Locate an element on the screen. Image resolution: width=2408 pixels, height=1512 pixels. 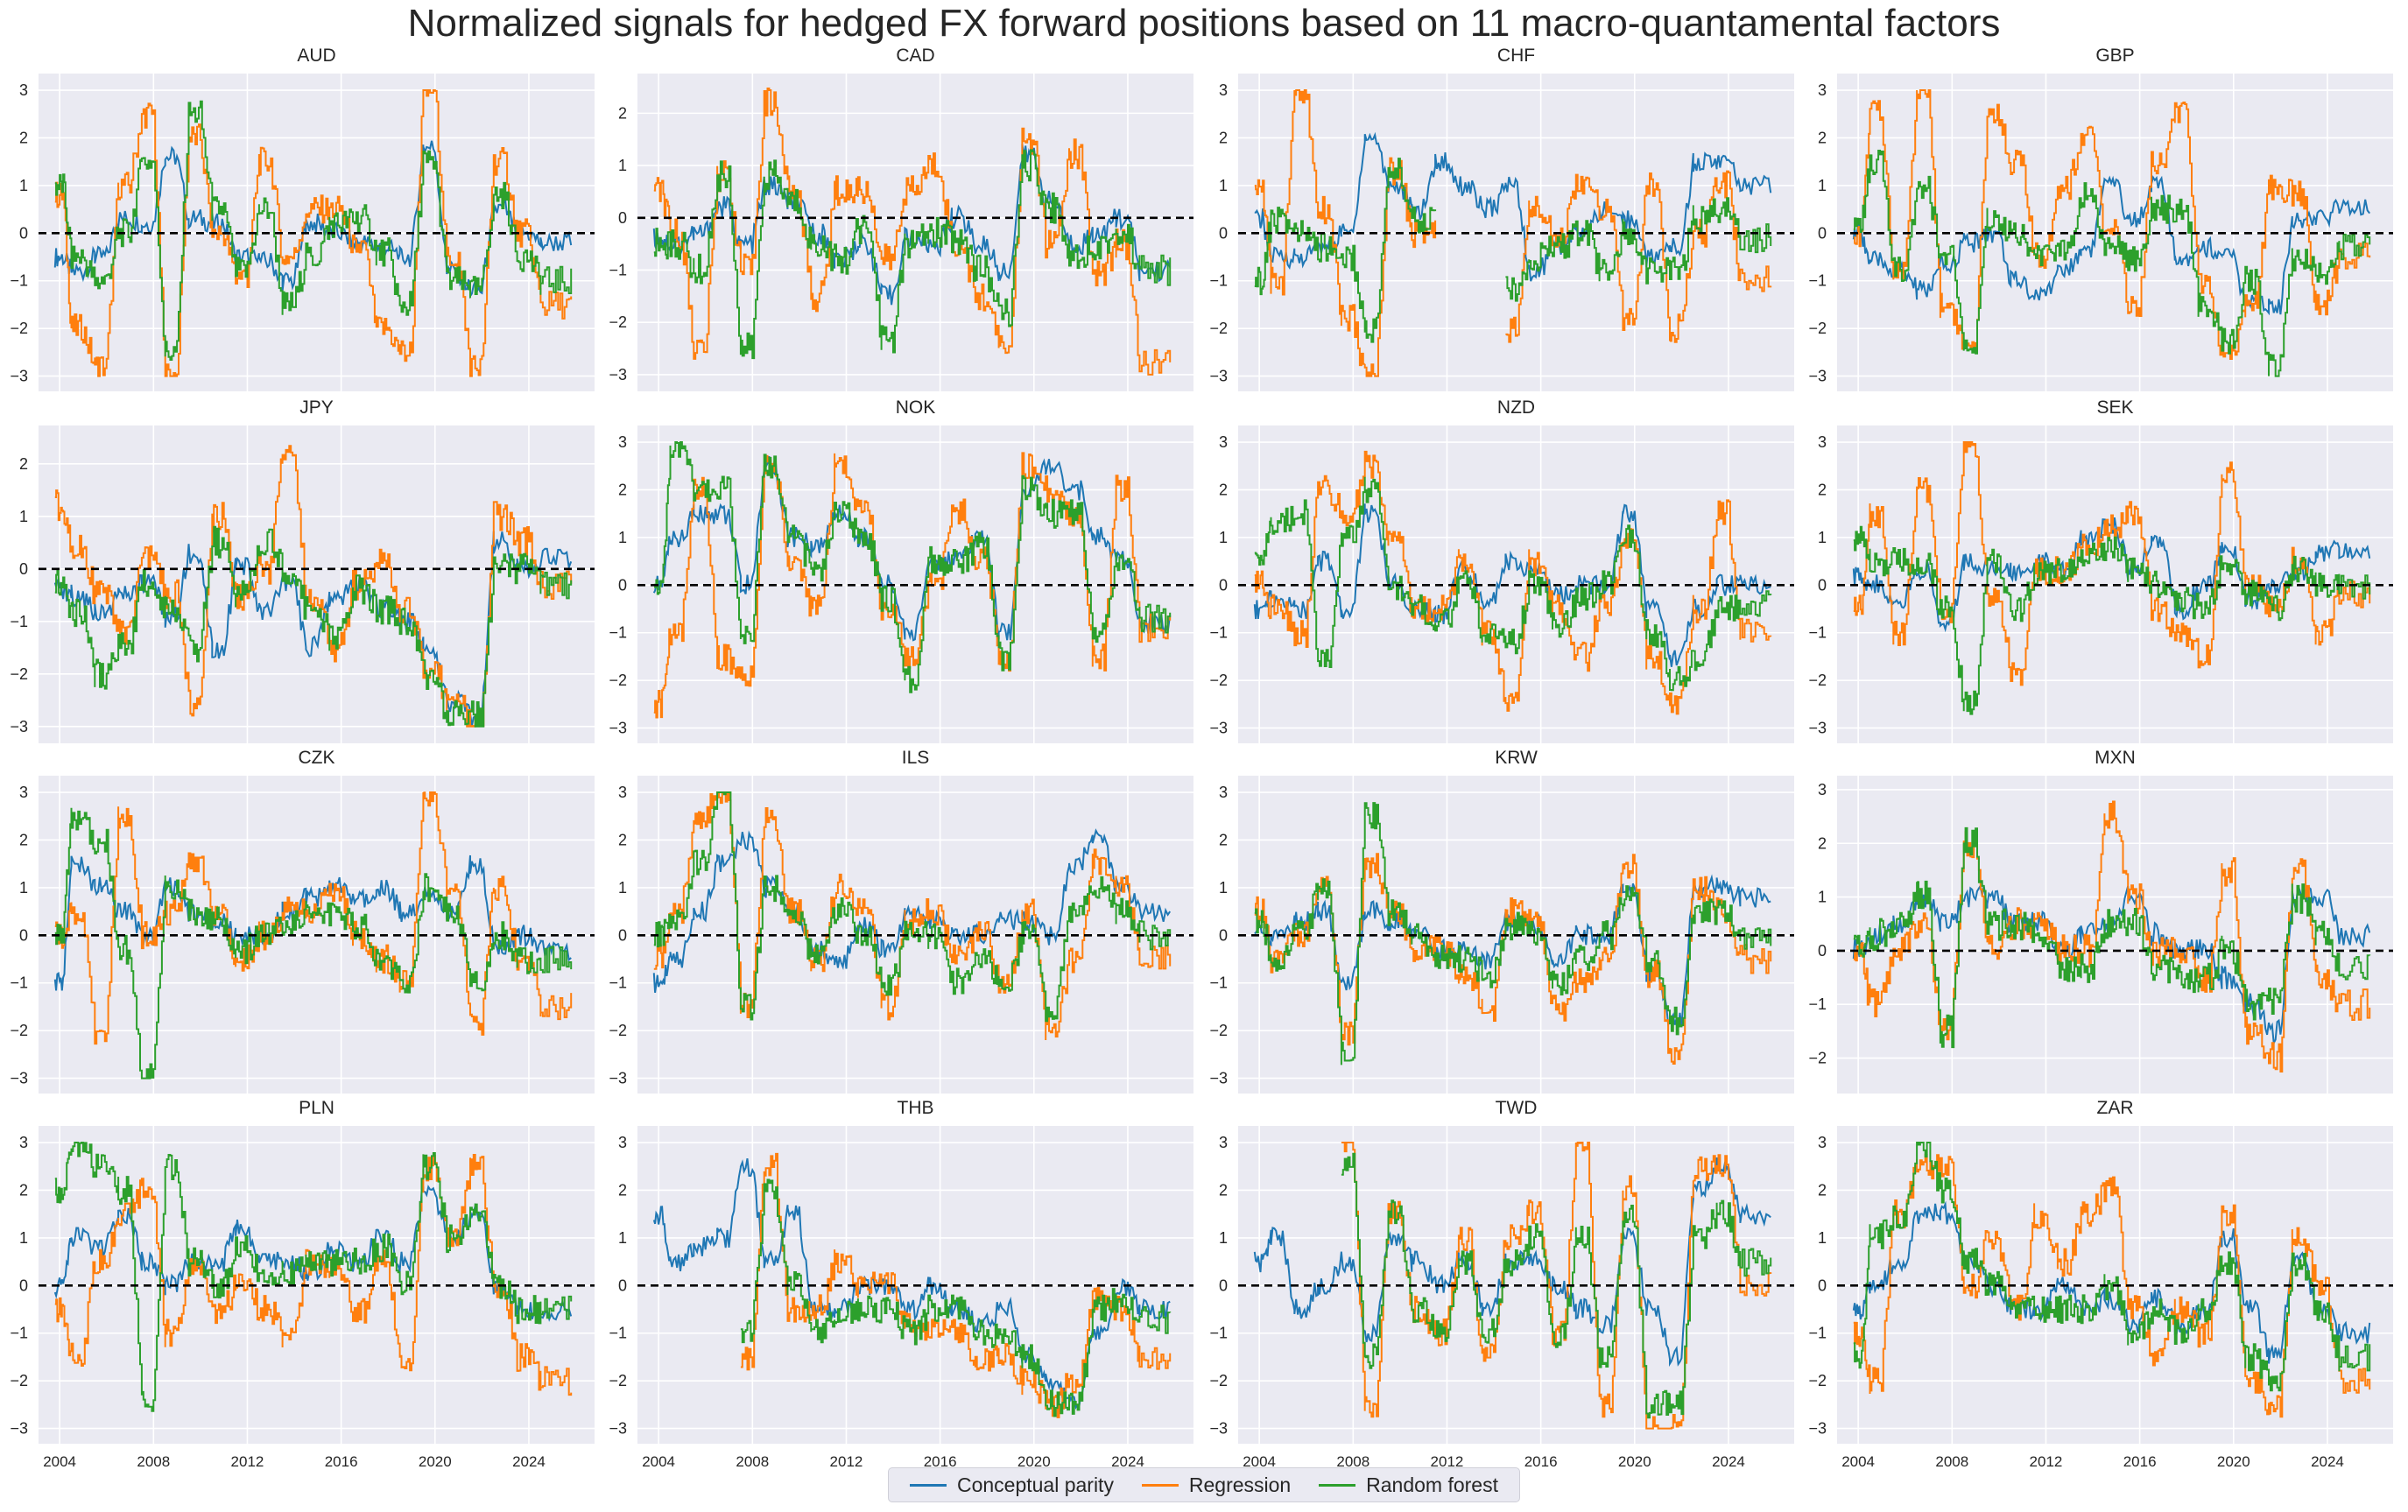
legend-label: Regression is located at coordinates (1240, 1485).